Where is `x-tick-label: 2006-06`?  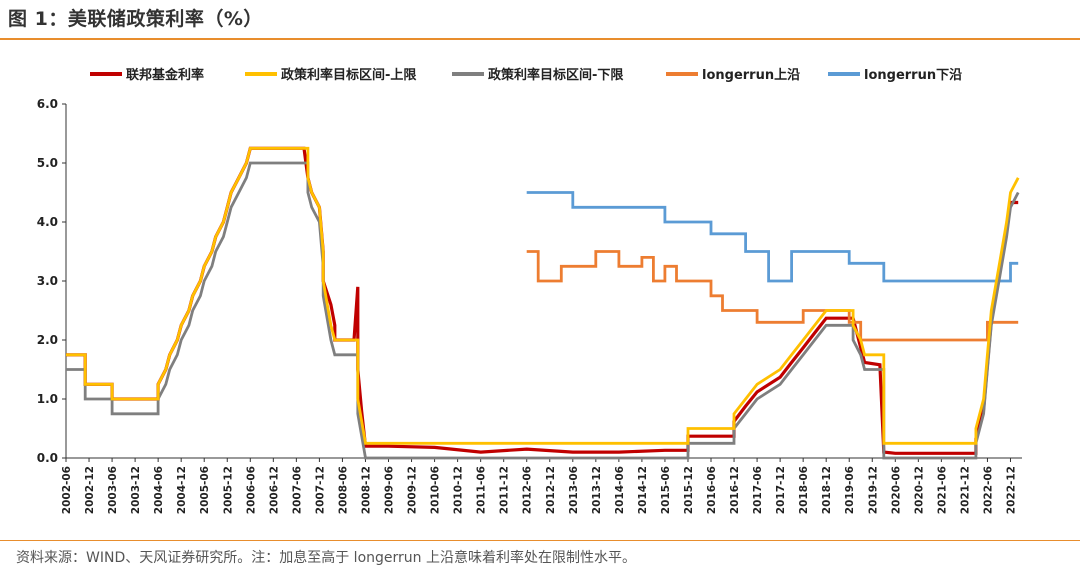
x-tick-label: 2006-06 is located at coordinates (251, 490).